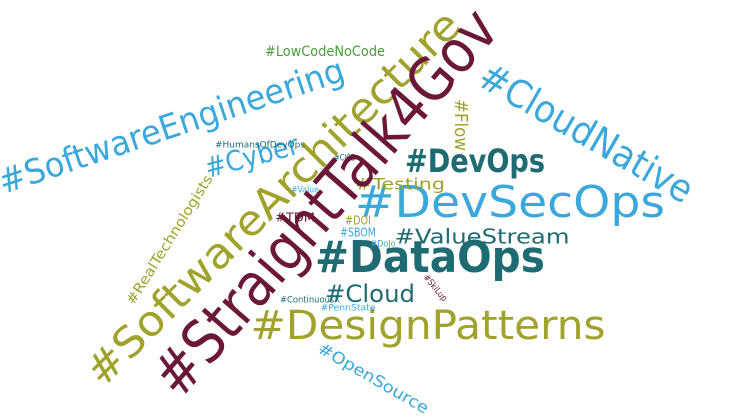 The width and height of the screenshot is (732, 417). Describe the element at coordinates (260, 146) in the screenshot. I see `word: #HumansOfDevOps` at that location.